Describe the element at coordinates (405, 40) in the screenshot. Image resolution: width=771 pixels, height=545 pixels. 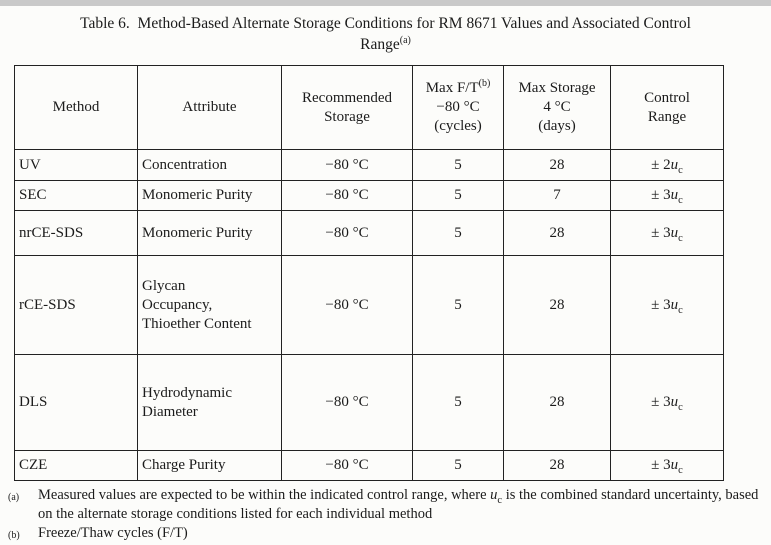
I see `caption-footnote-marker-a: (a)` at that location.